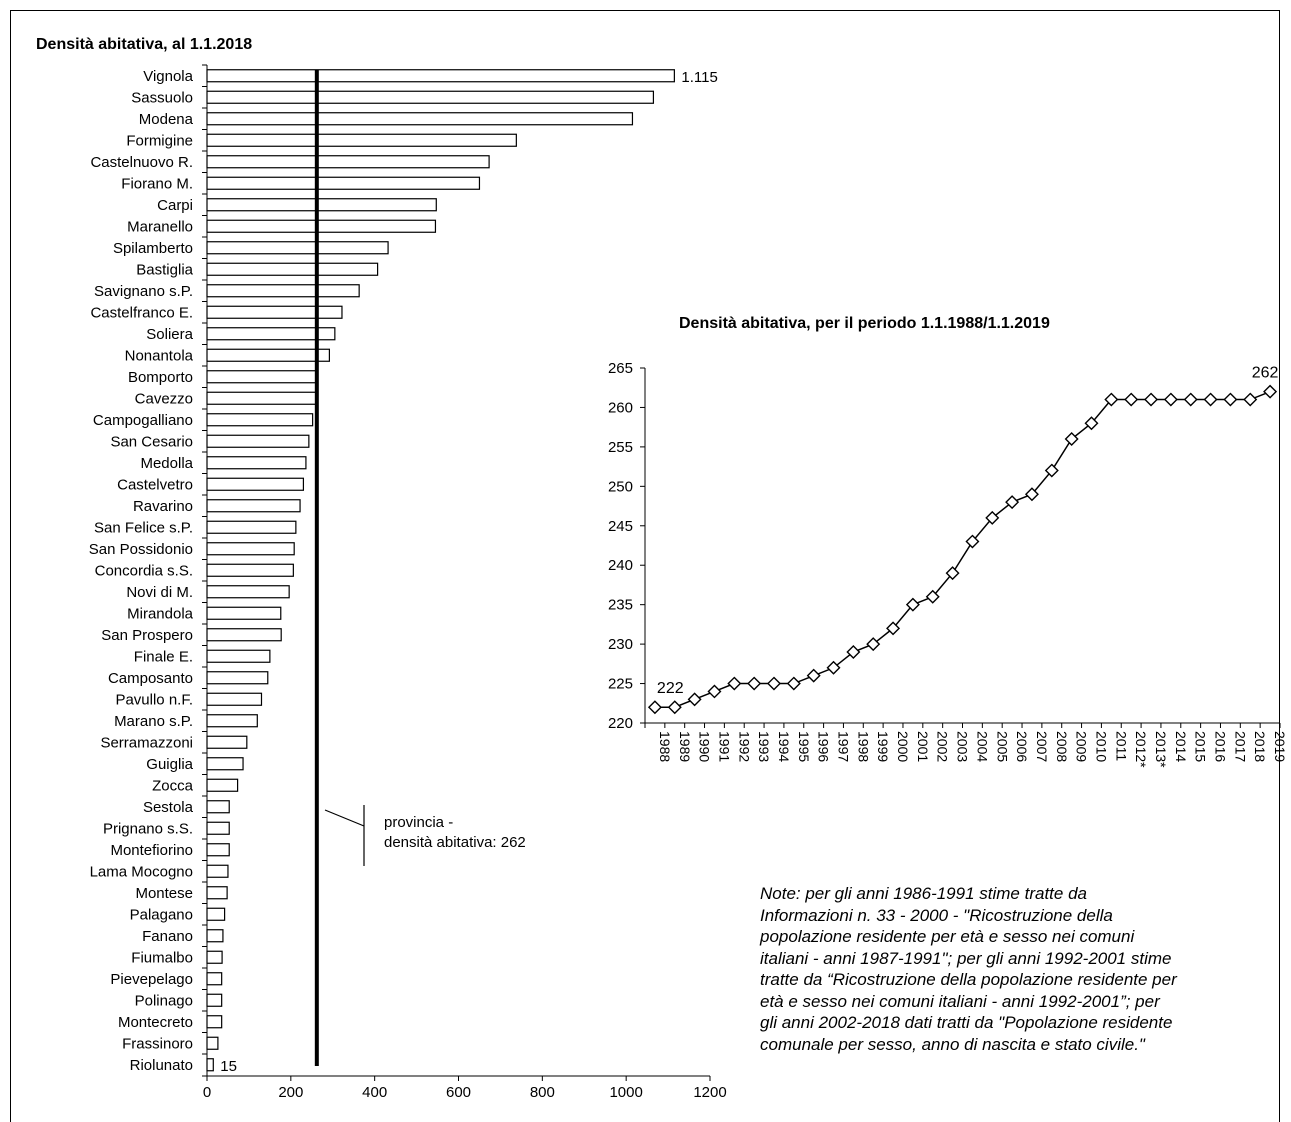  I want to click on province-reference-label-line1: provincia -, so click(419, 822).